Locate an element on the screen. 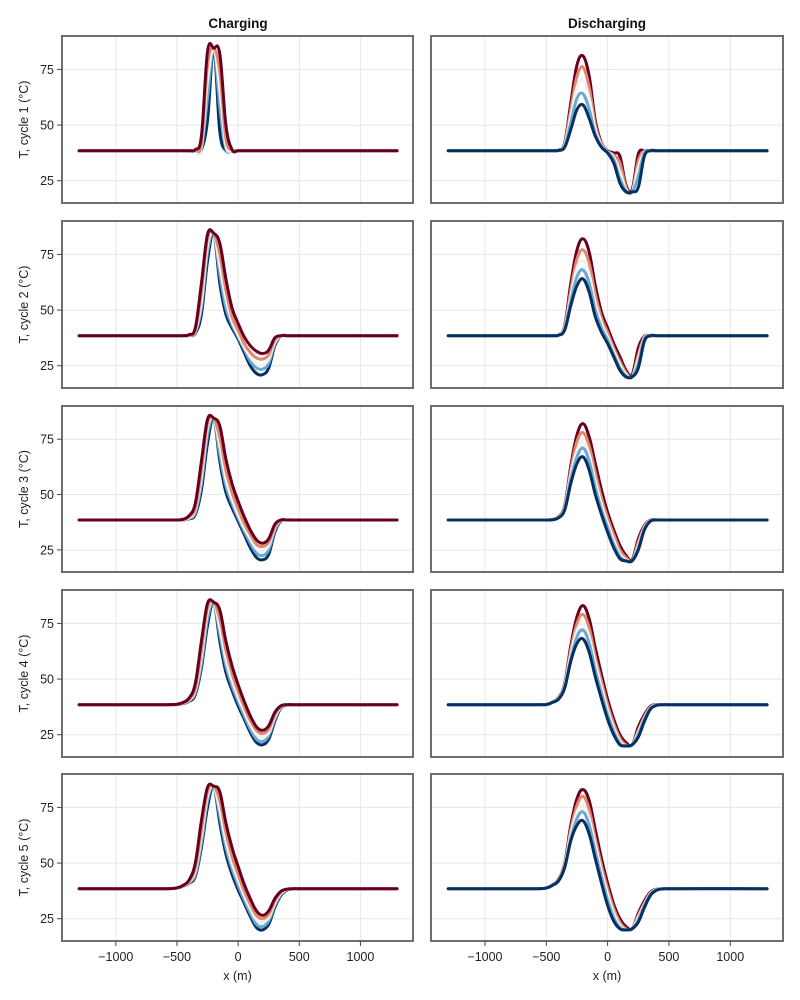 The width and height of the screenshot is (800, 1000). y-axis-label: T, cycle 1 (°C) is located at coordinates (24, 120).